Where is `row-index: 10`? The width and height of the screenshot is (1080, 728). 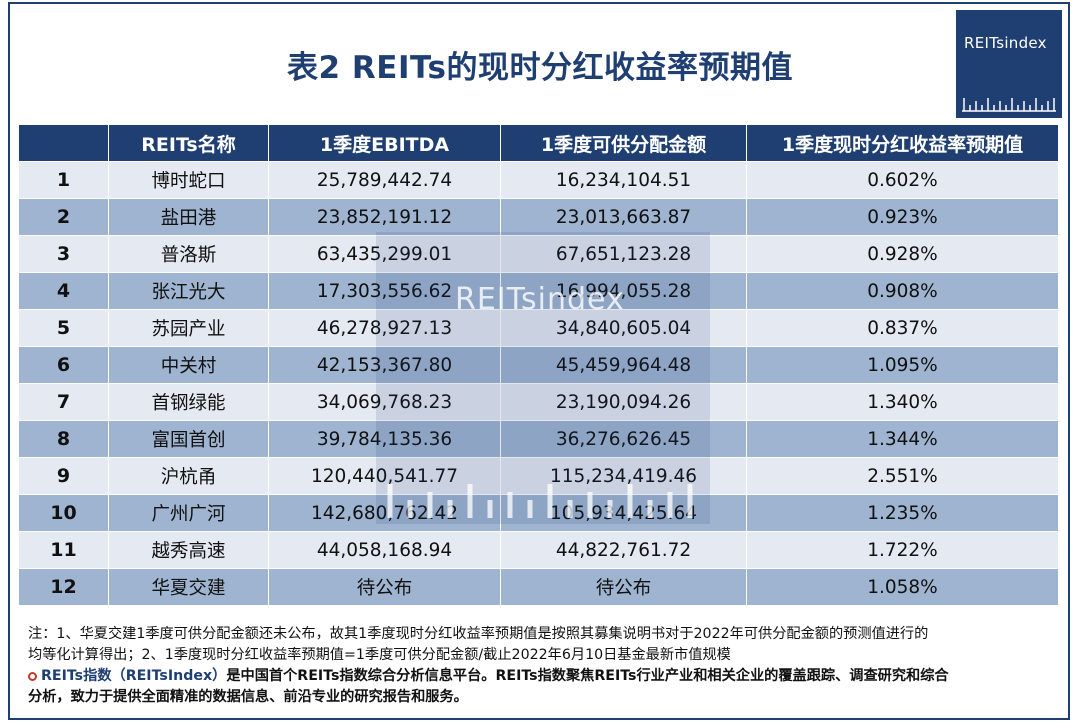
row-index: 10 is located at coordinates (63, 513).